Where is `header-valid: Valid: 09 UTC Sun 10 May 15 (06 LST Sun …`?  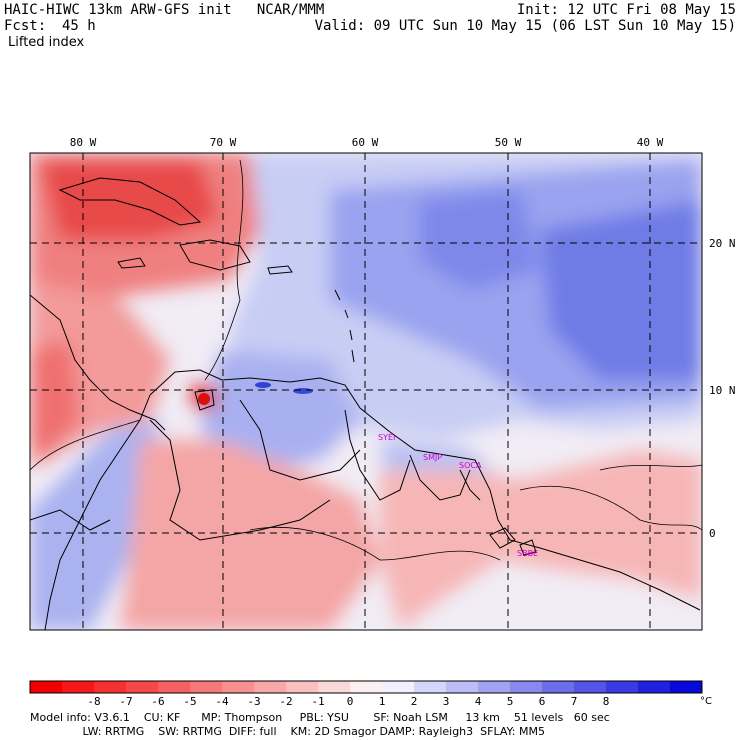 header-valid: Valid: 09 UTC Sun 10 May 15 (06 LST Sun … is located at coordinates (525, 26).